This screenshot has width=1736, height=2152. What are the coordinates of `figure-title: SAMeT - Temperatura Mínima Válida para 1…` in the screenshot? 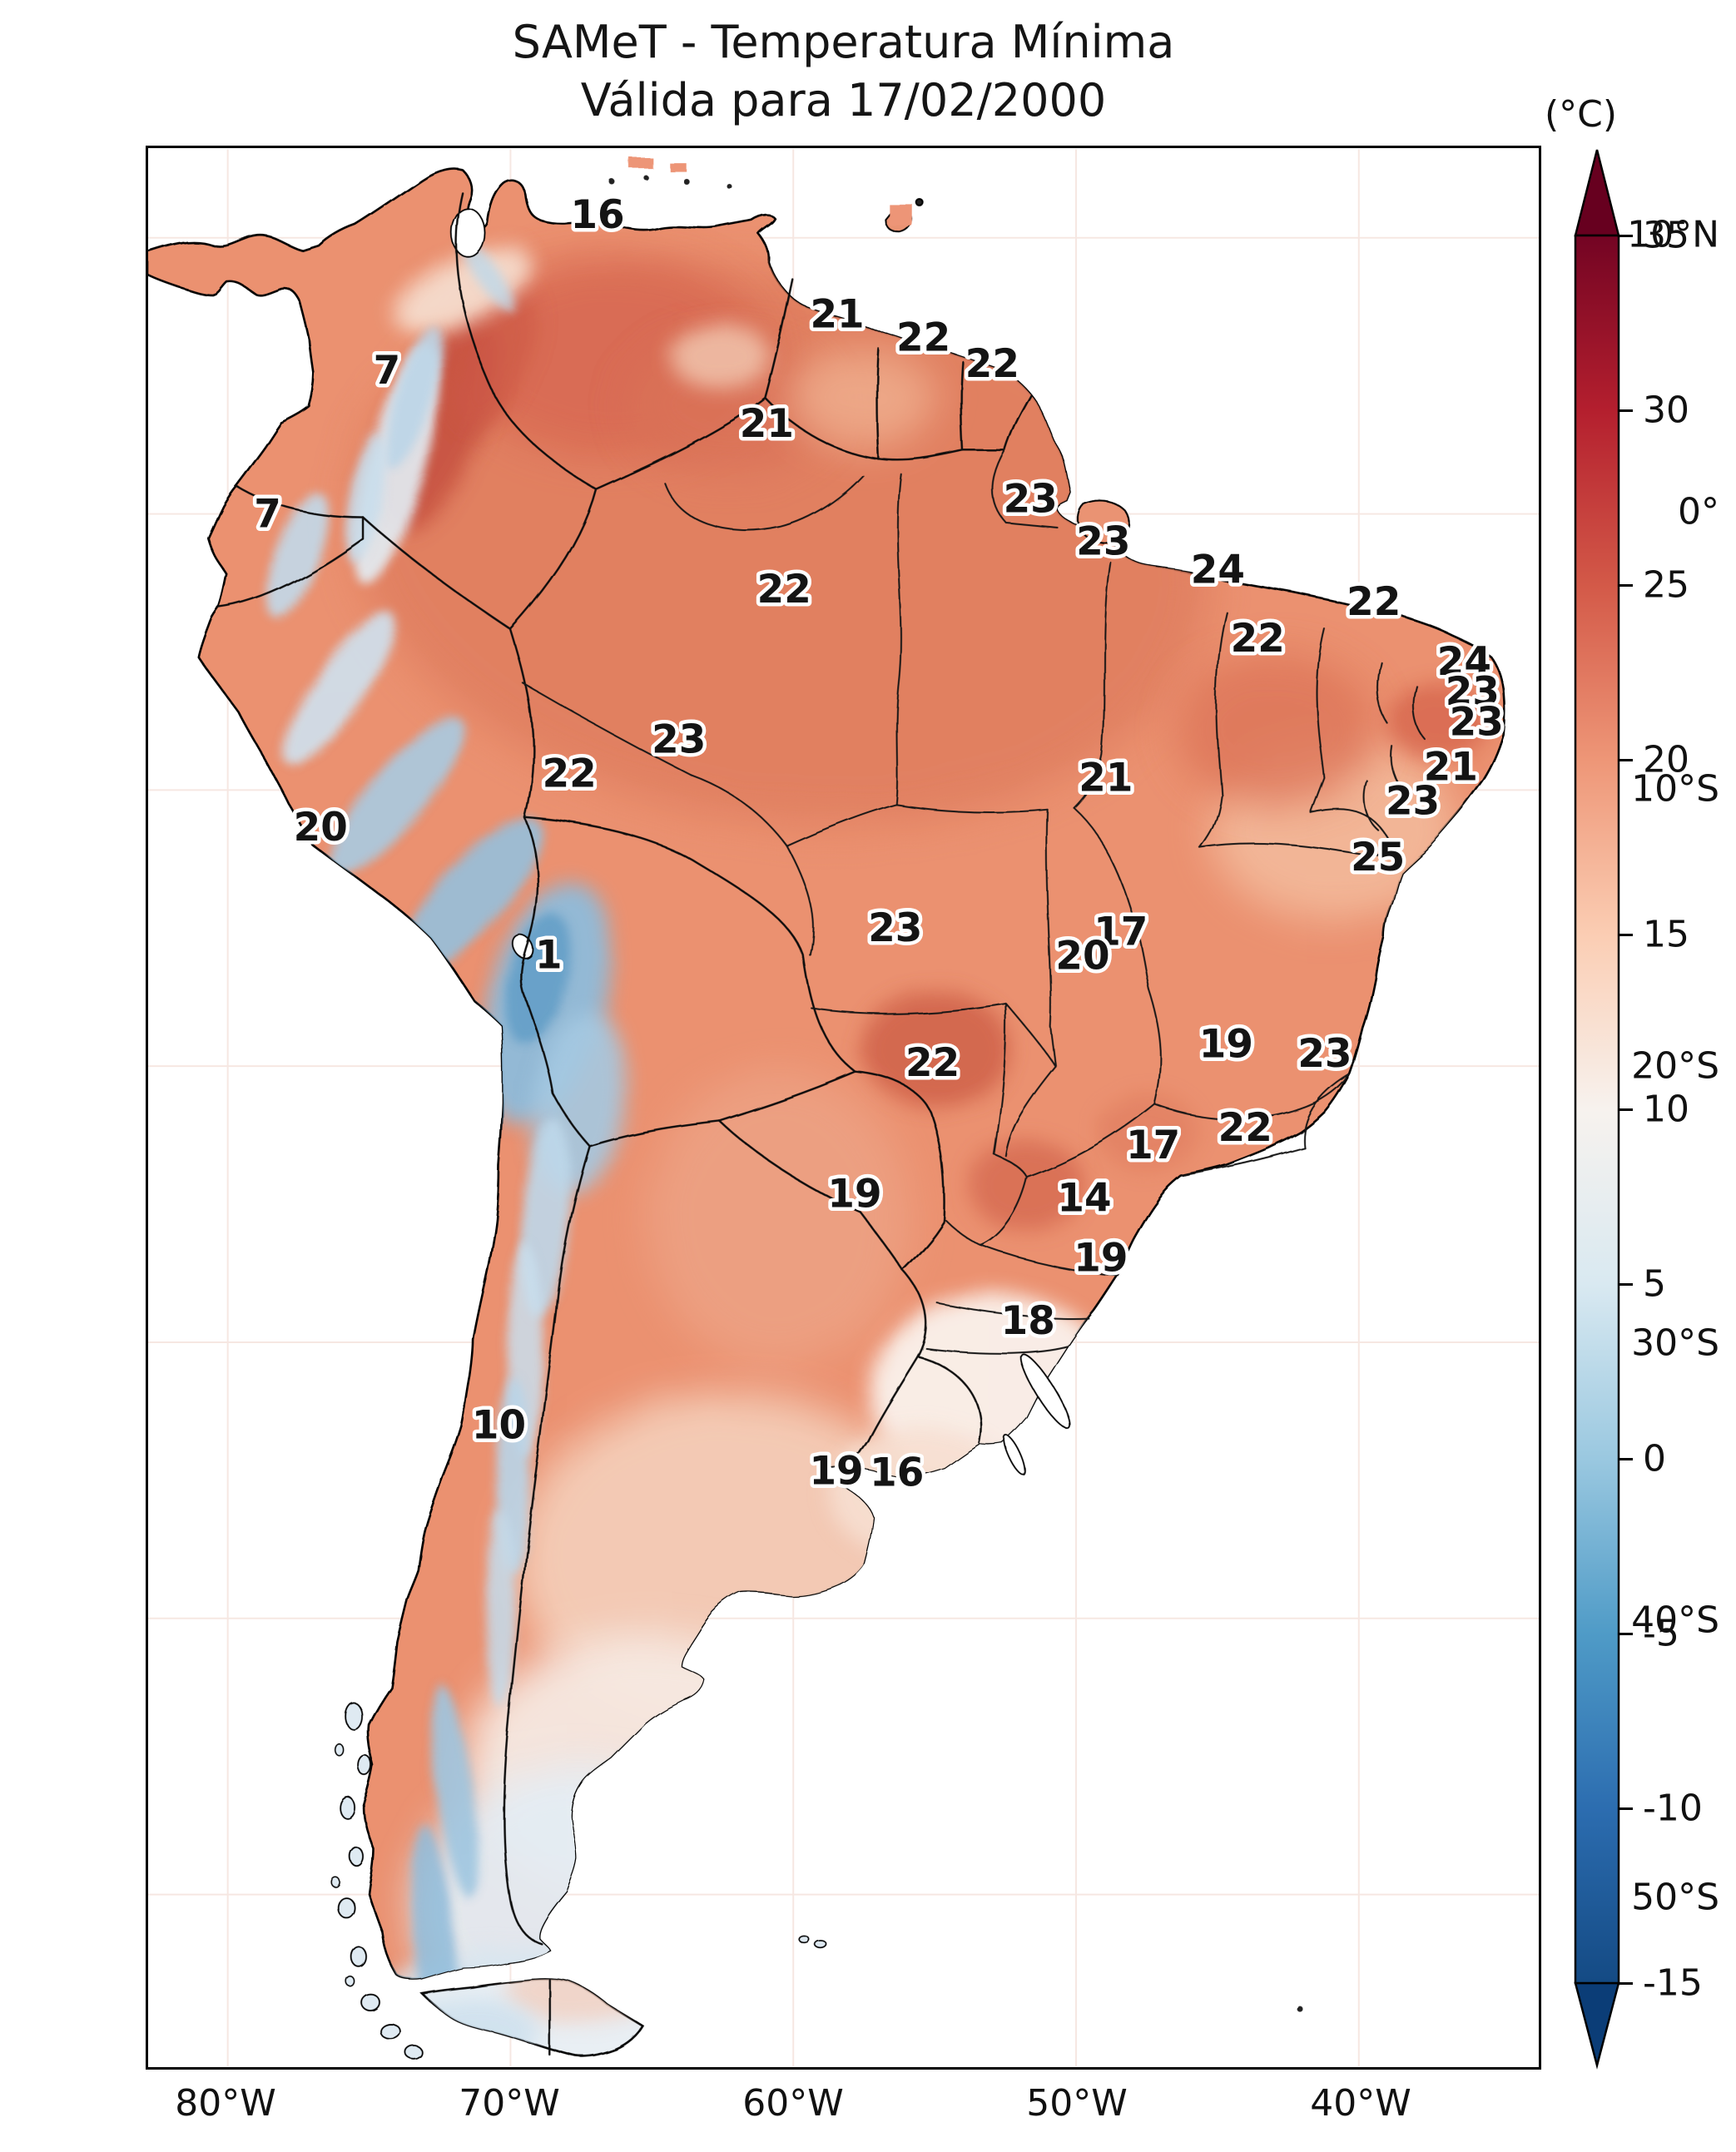 It's located at (844, 71).